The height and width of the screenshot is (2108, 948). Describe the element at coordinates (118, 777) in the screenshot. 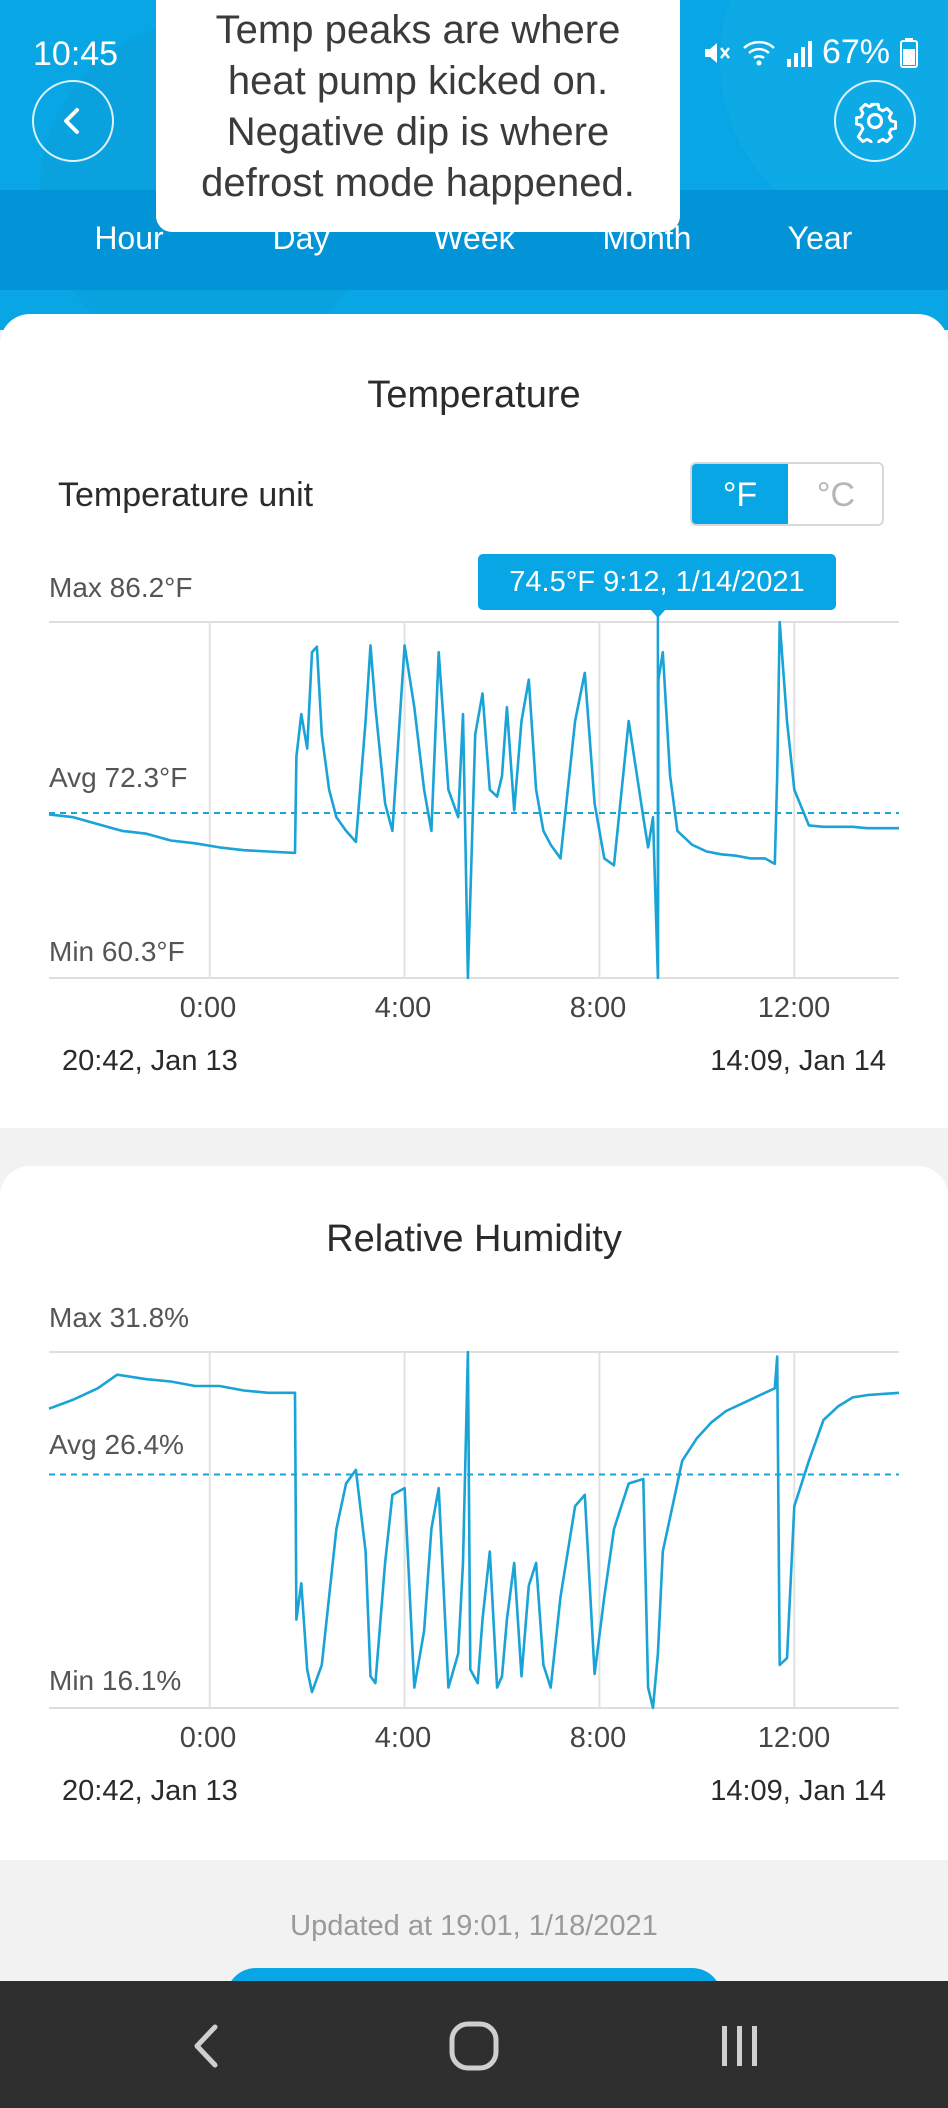

I see `temperature-avg-label: Avg 72.3°F` at that location.